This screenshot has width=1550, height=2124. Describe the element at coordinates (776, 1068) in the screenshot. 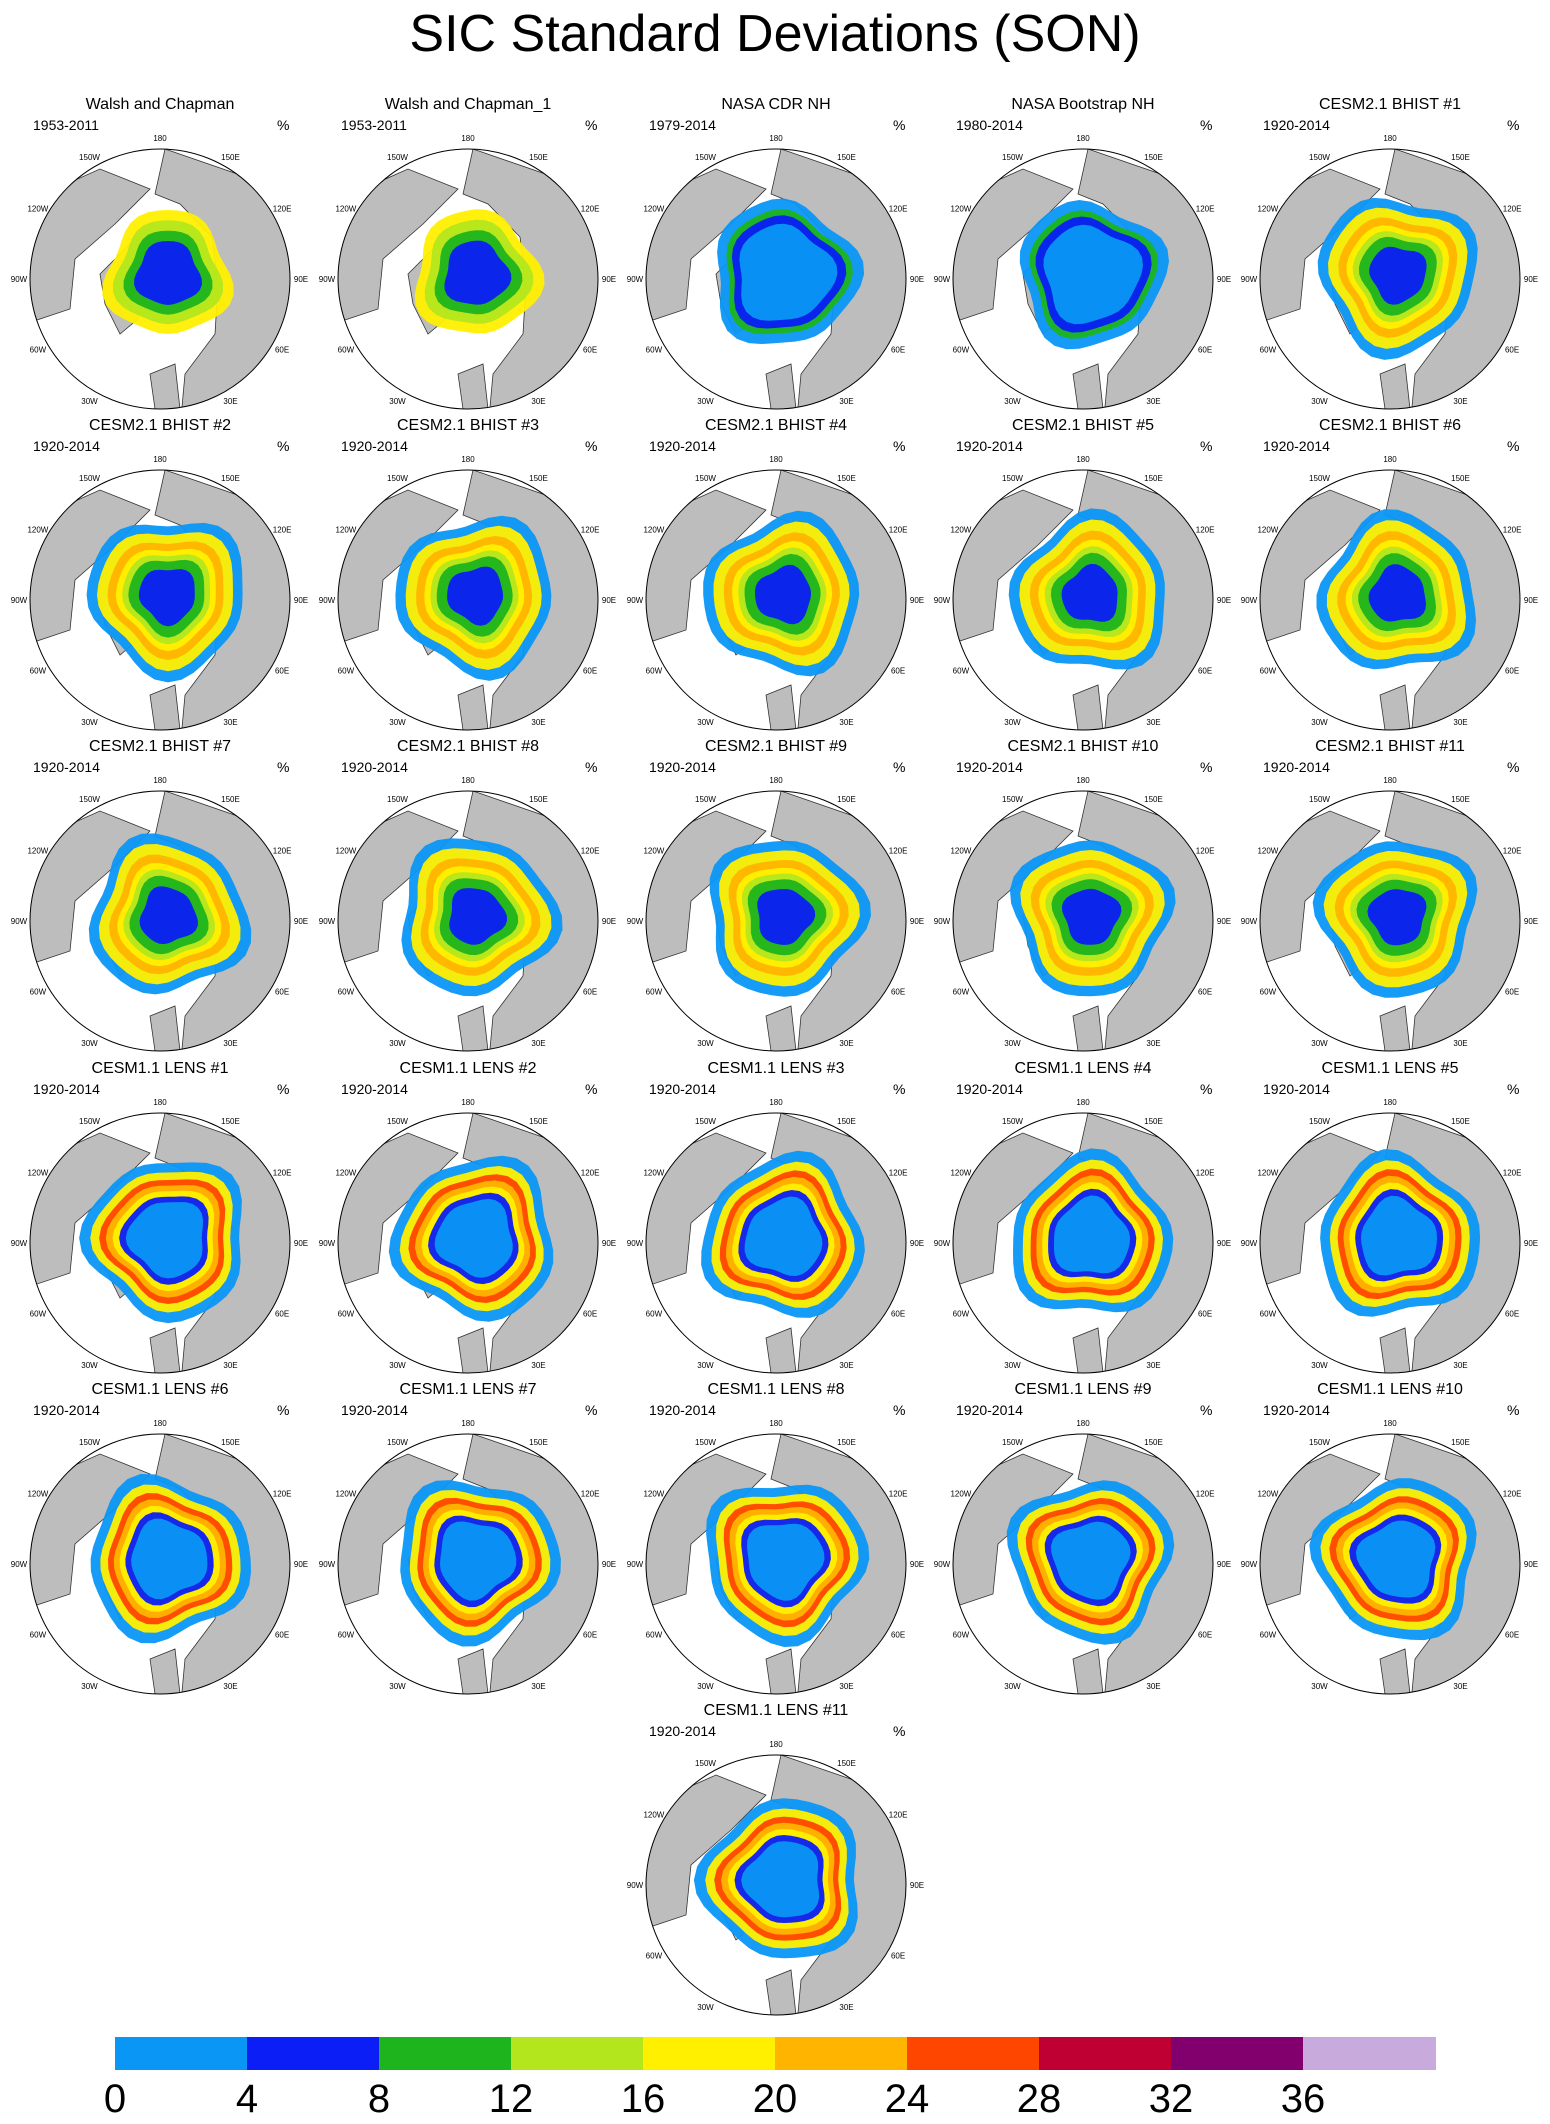

I see `panel-title: CESM1.1 LENS #3` at that location.